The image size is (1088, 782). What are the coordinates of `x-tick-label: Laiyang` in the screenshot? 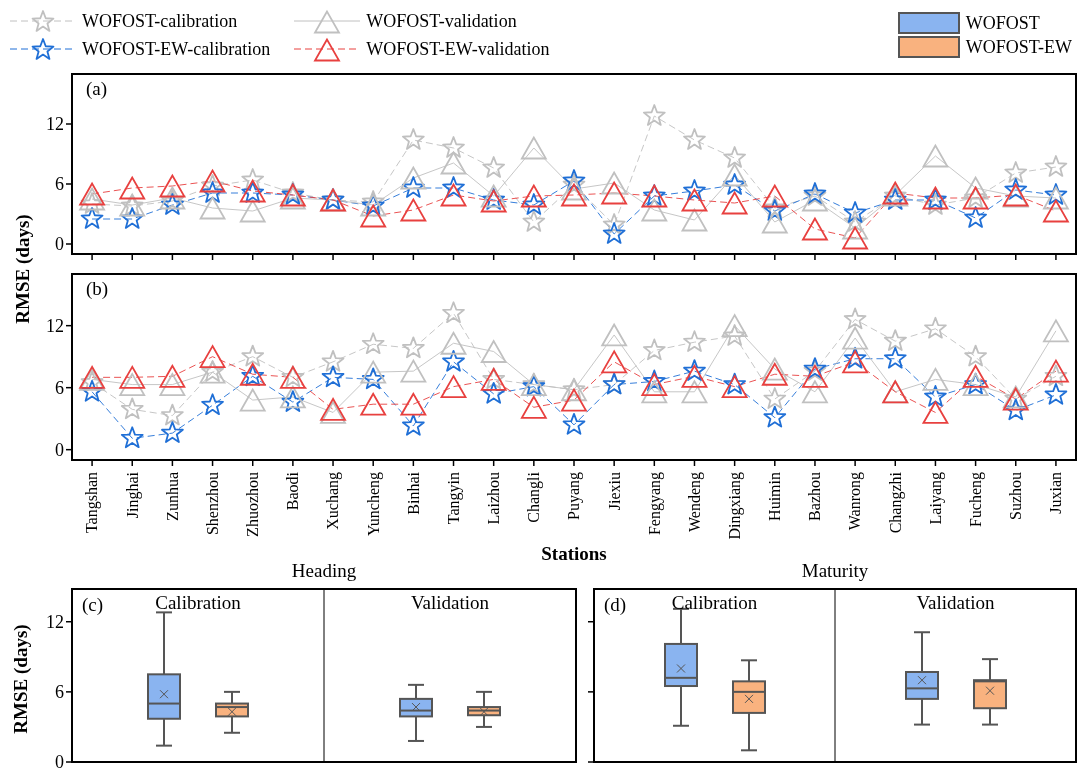 It's located at (935, 498).